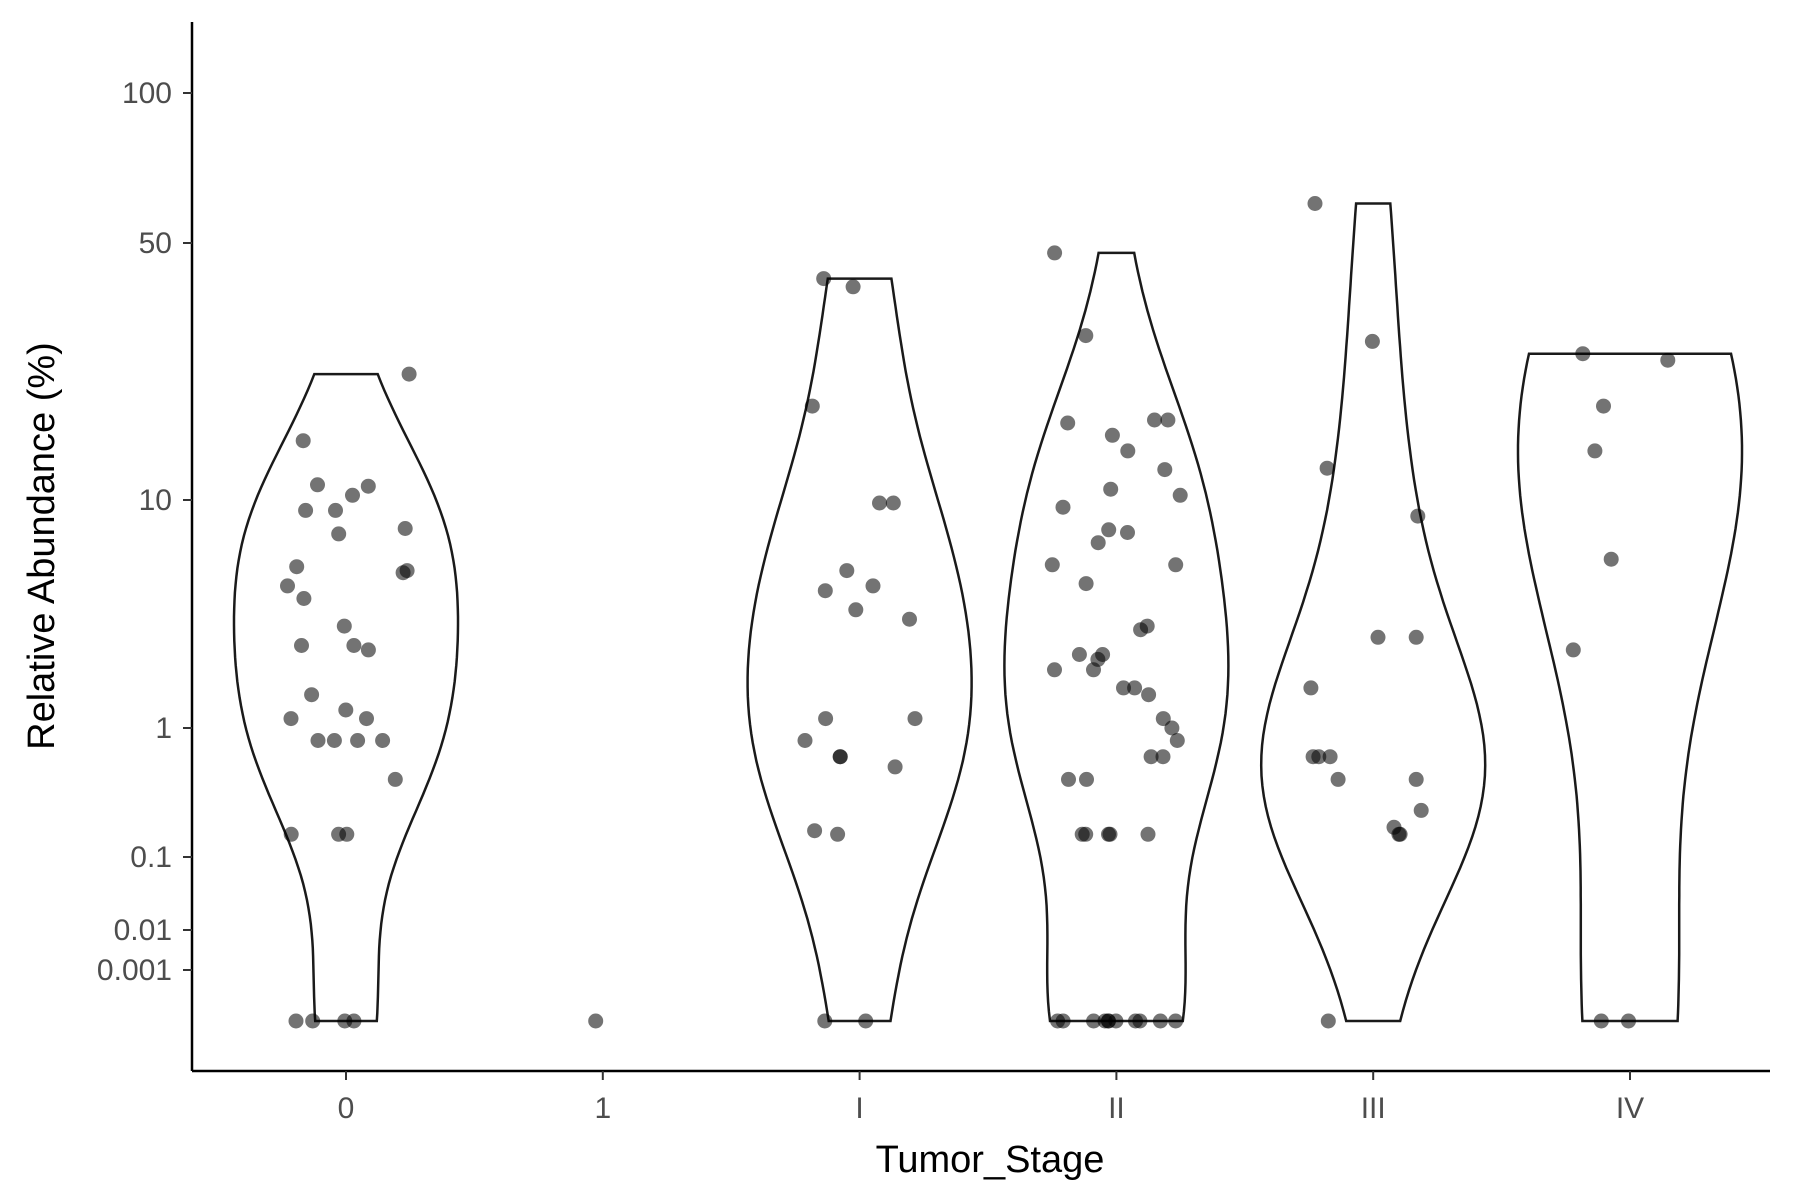 This screenshot has width=1800, height=1200. I want to click on x-tick-label: III, so click(1373, 1108).